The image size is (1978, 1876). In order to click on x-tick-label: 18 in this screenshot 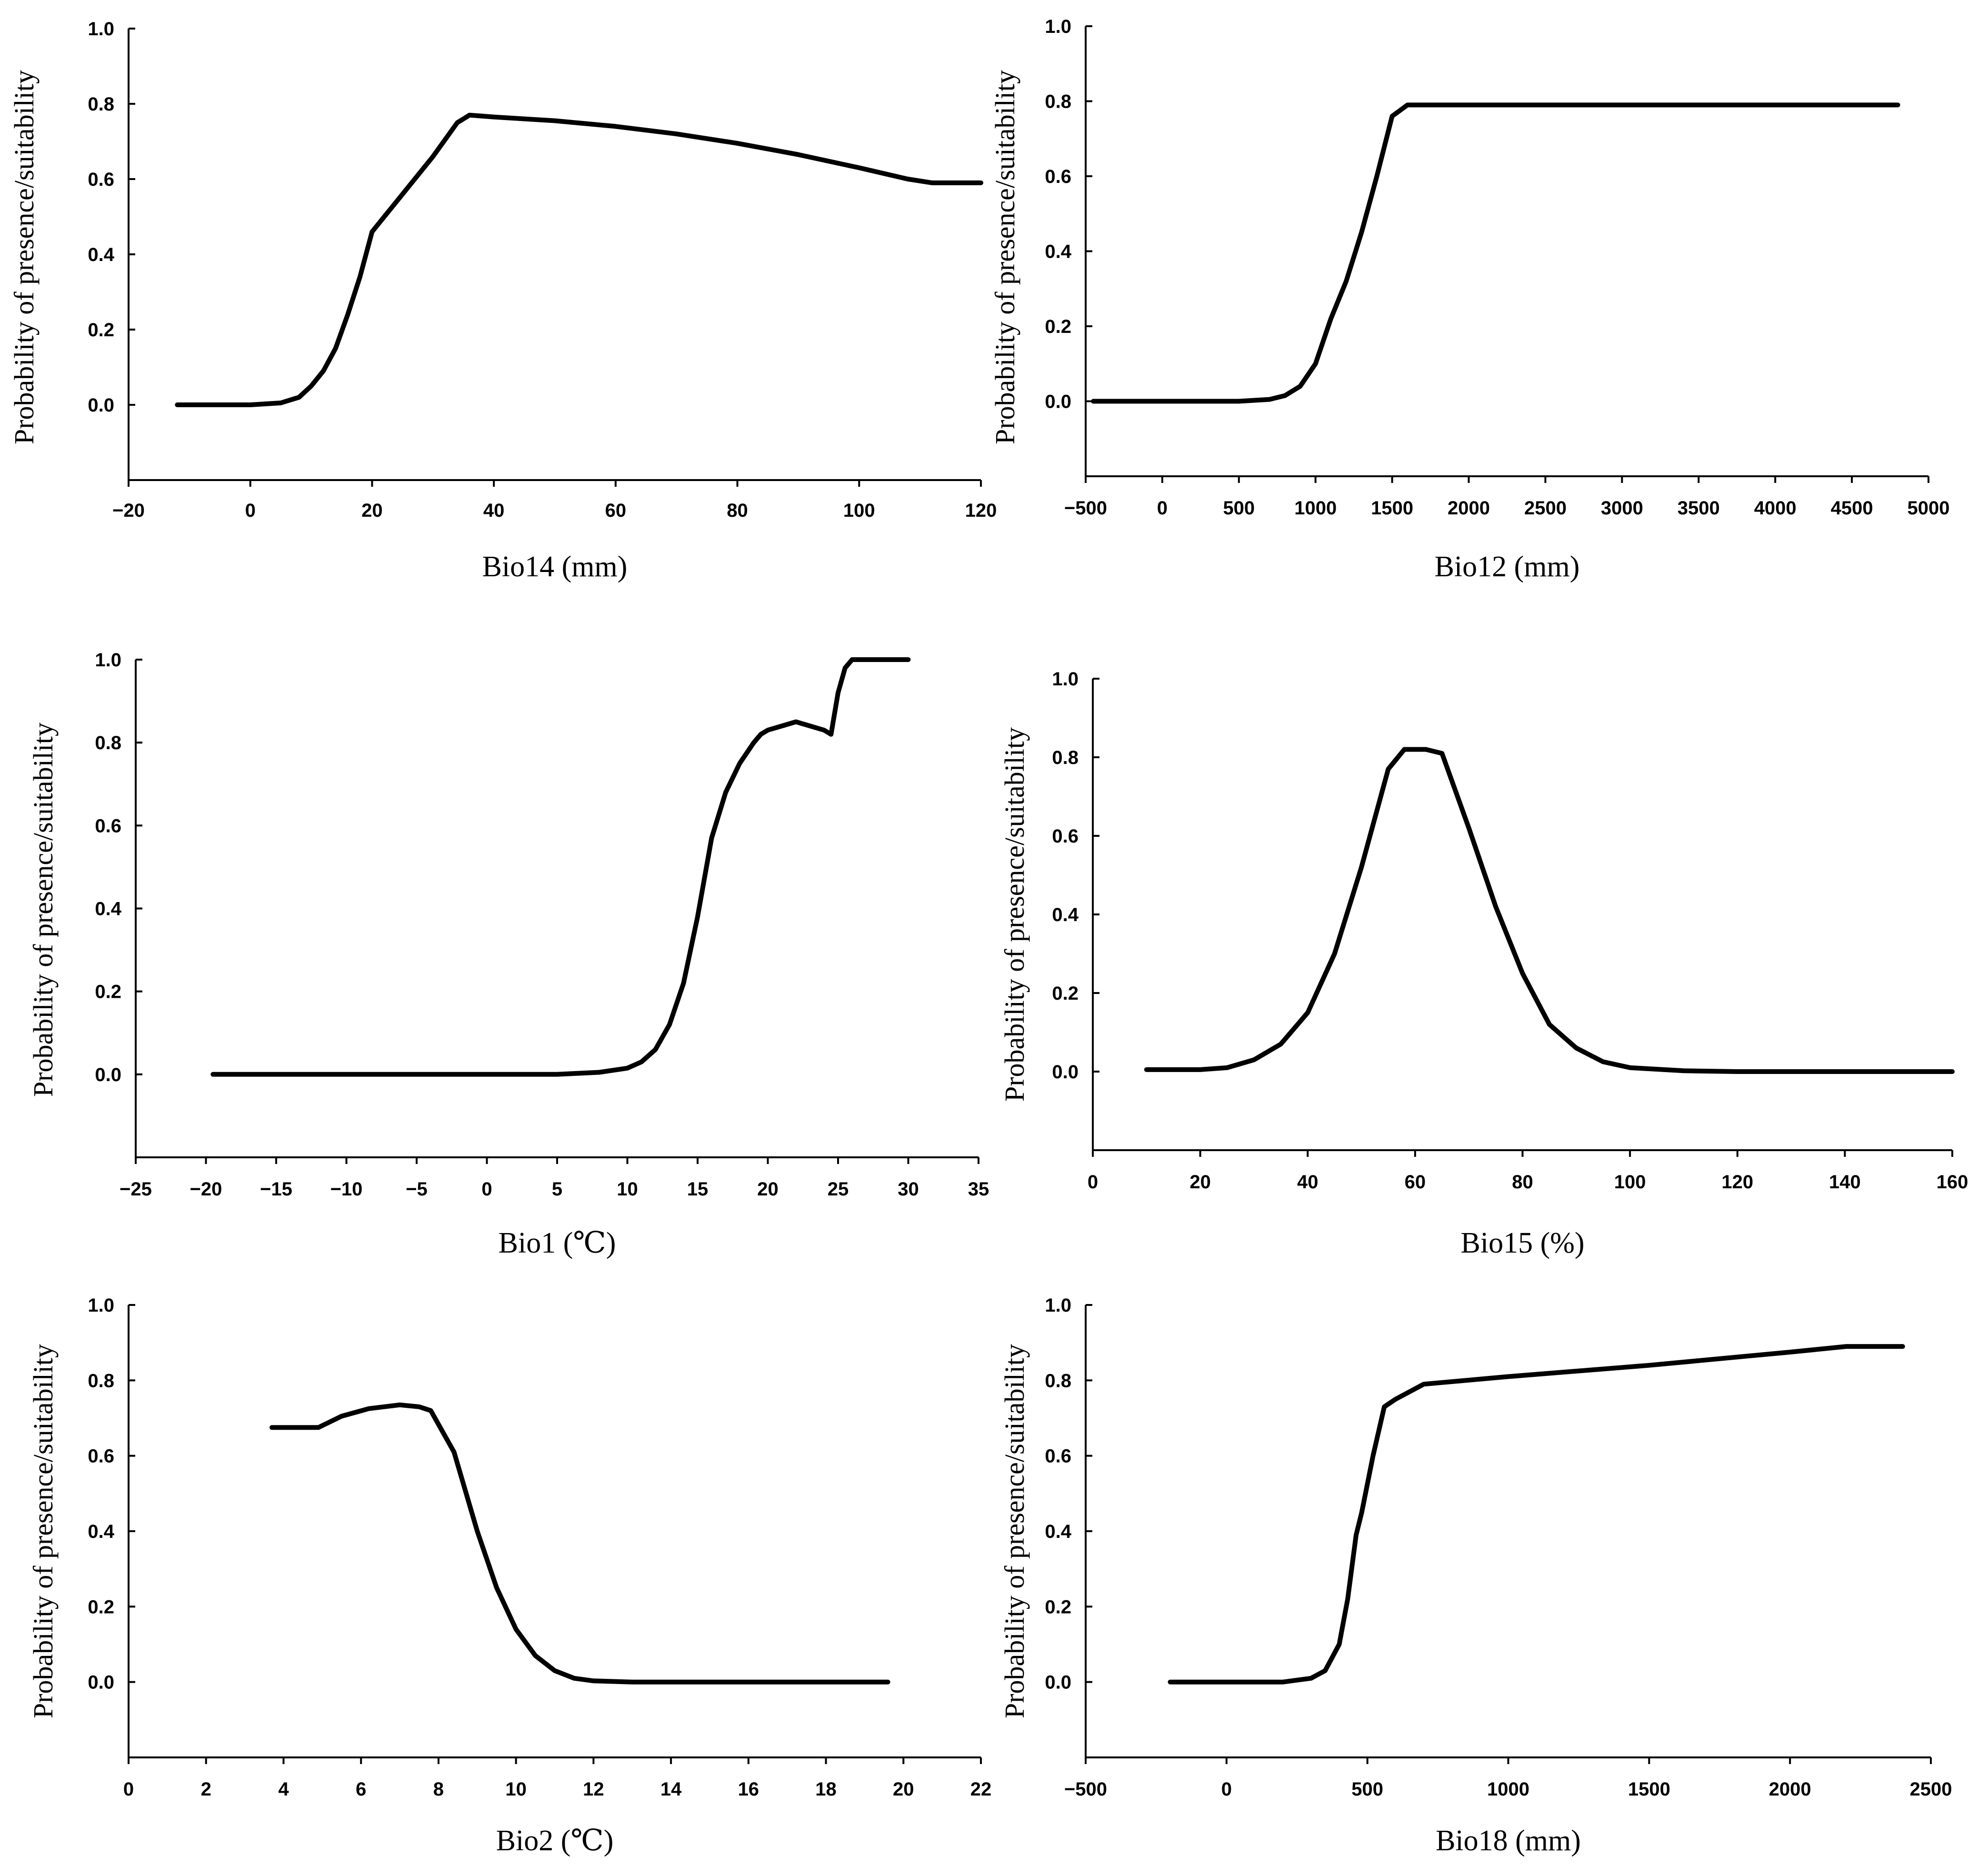, I will do `click(826, 1789)`.